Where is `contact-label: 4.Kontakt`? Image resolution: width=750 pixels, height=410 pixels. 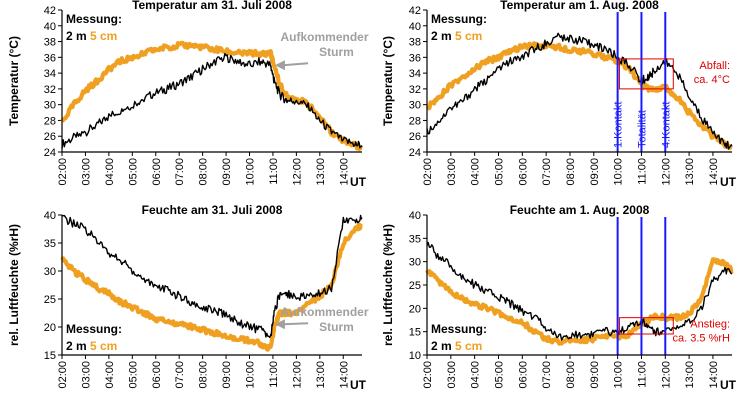
contact-label: 4.Kontakt is located at coordinates (666, 125).